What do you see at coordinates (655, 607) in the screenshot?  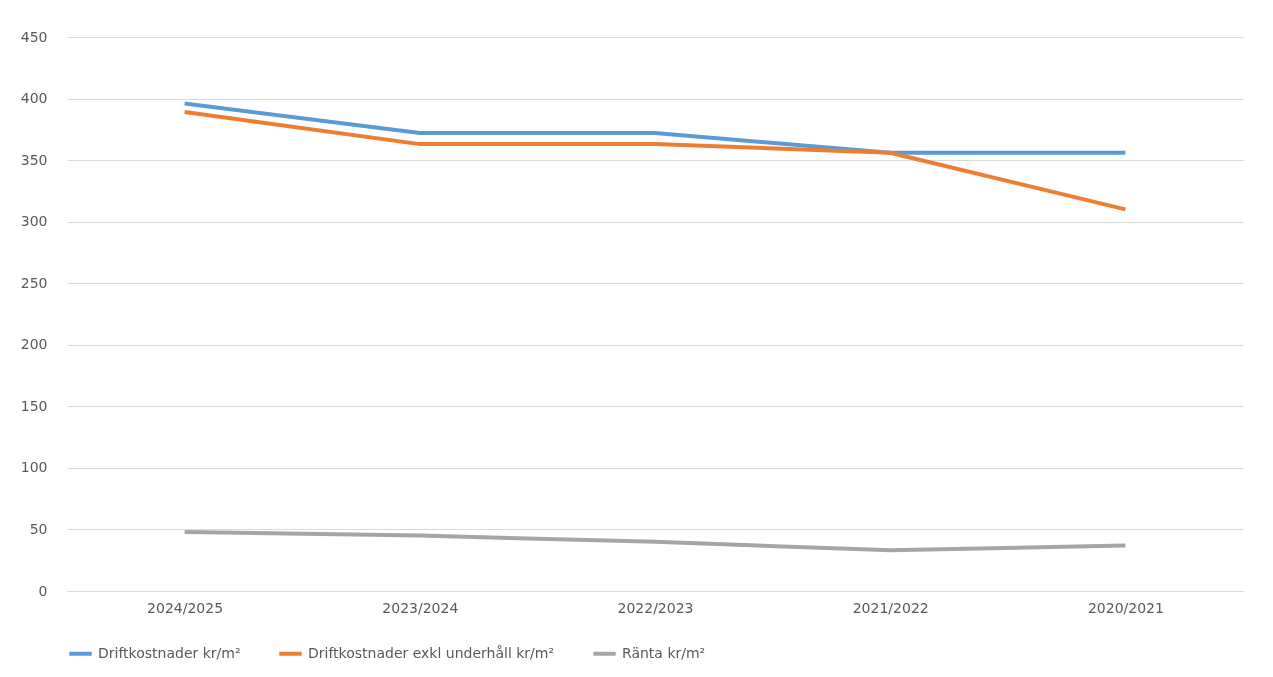 I see `x-tick-label: 2022/2023` at bounding box center [655, 607].